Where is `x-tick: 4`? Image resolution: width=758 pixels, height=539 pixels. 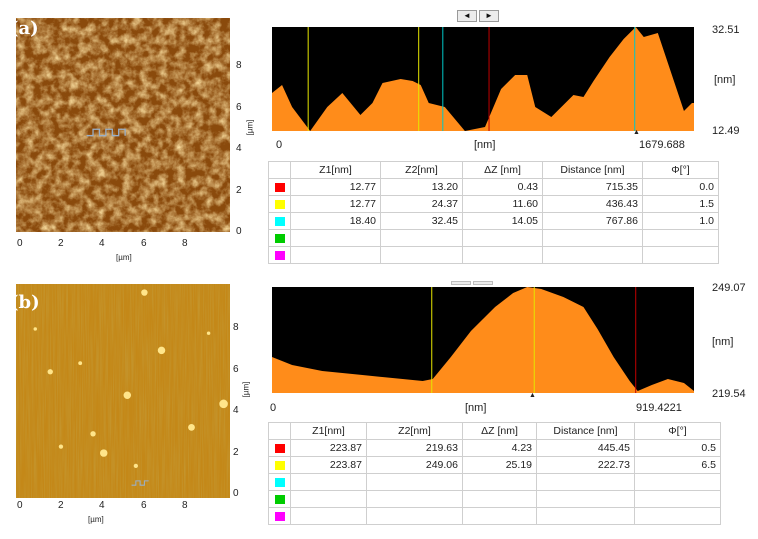 x-tick: 4 is located at coordinates (102, 505).